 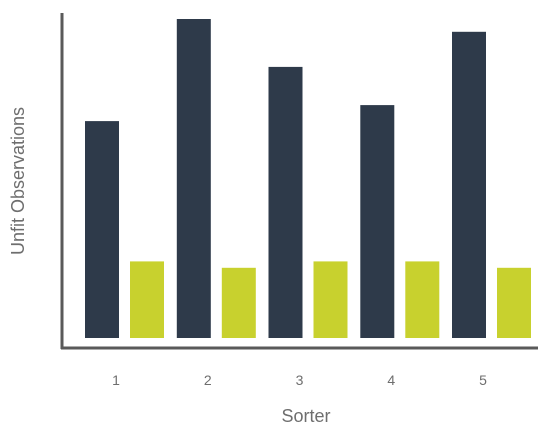 I want to click on x-tick-label: 2, so click(x=208, y=380).